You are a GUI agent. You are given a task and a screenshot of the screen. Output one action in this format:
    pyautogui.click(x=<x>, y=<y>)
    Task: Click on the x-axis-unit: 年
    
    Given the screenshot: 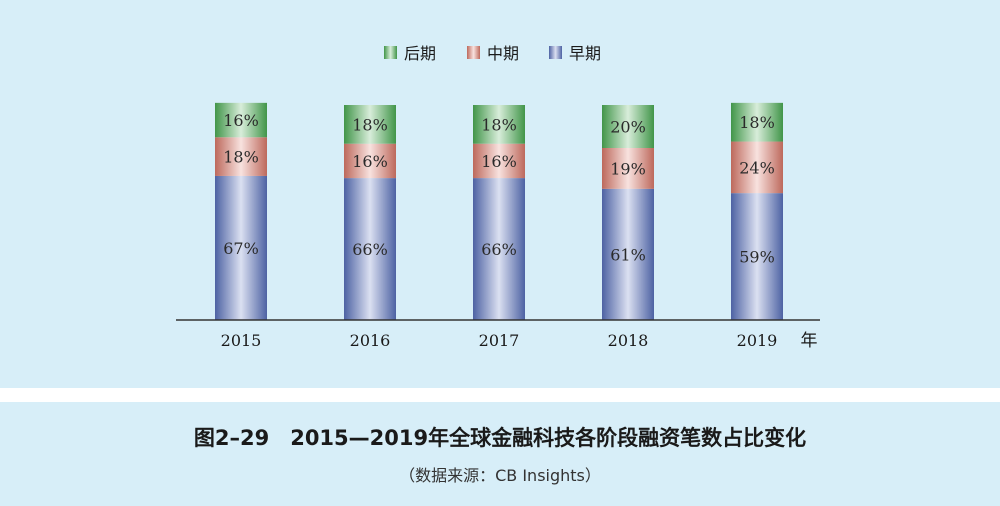 What is the action you would take?
    pyautogui.click(x=809, y=341)
    